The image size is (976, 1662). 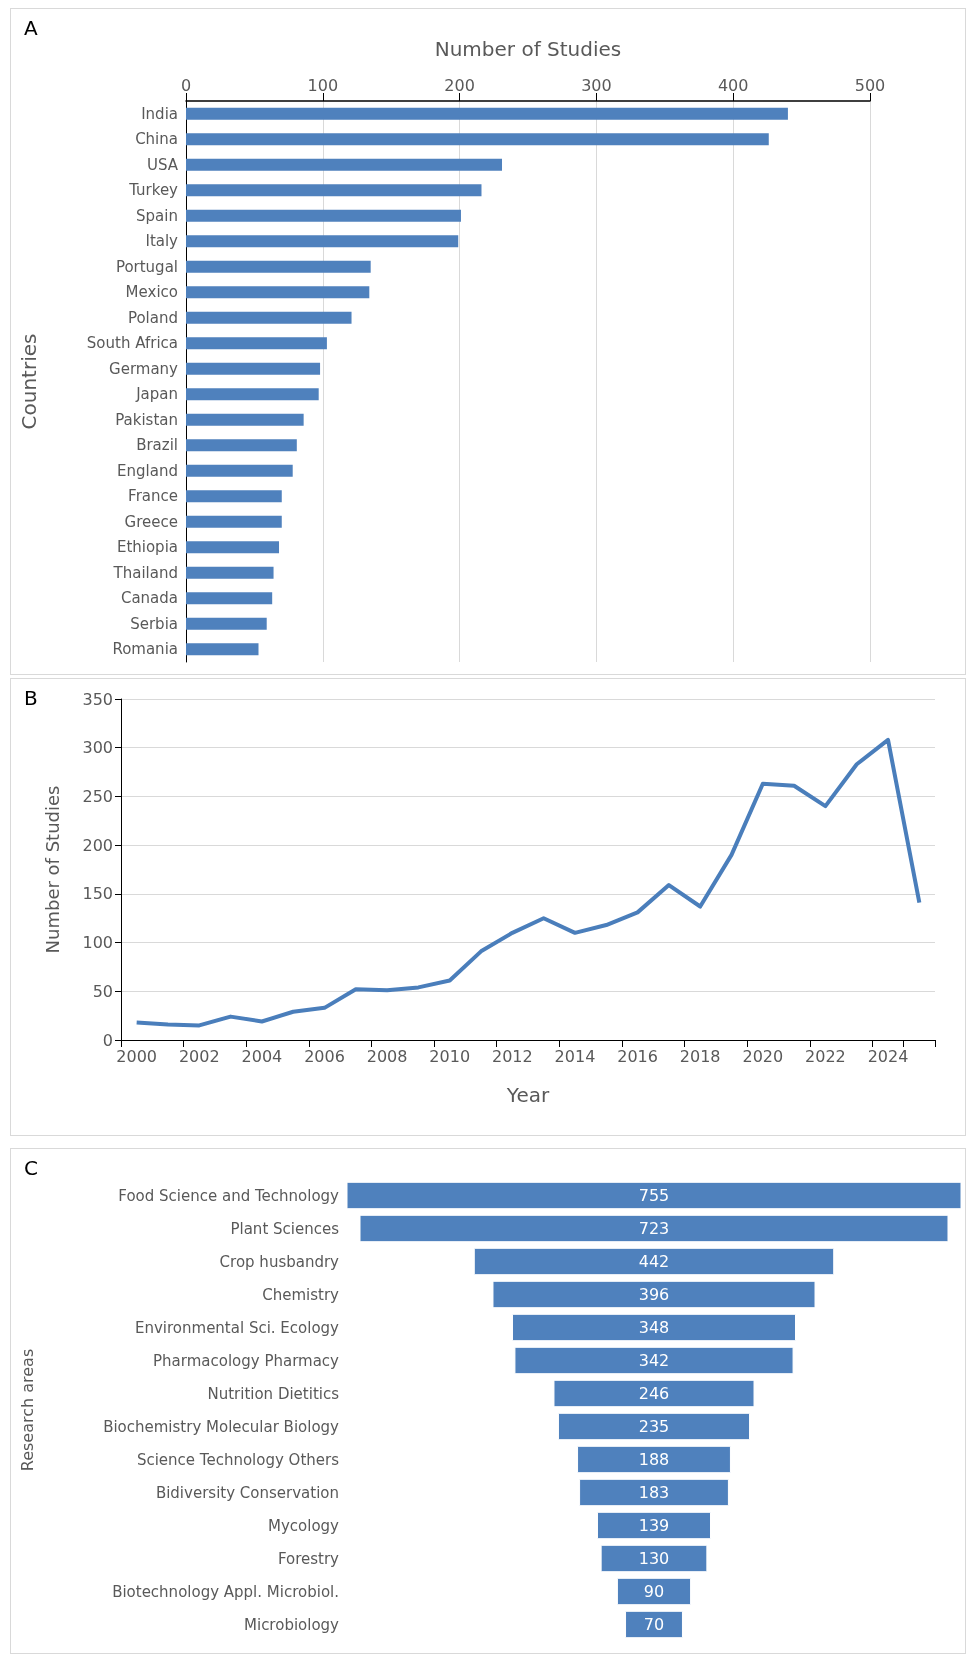 I want to click on category-label: Plant Sciences, so click(x=285, y=1228).